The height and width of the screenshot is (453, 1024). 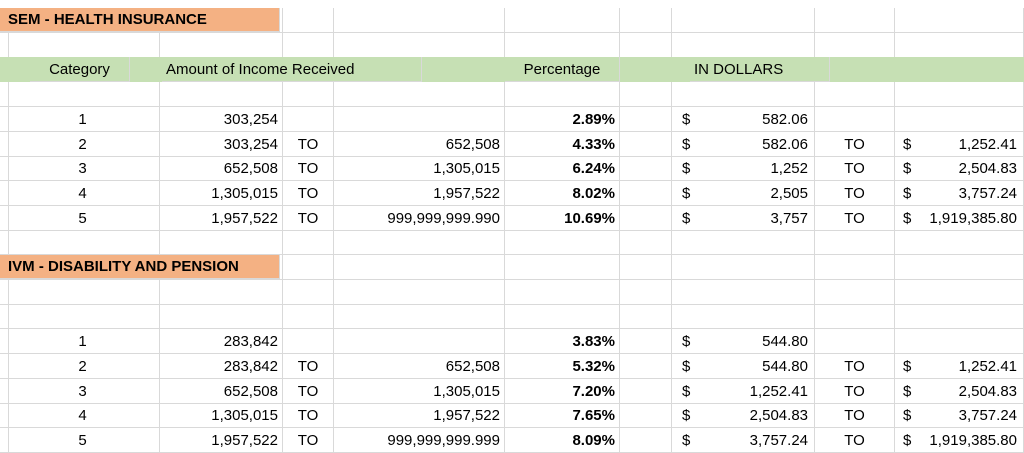 What do you see at coordinates (562, 440) in the screenshot?
I see `percentage-cell: 8.09%` at bounding box center [562, 440].